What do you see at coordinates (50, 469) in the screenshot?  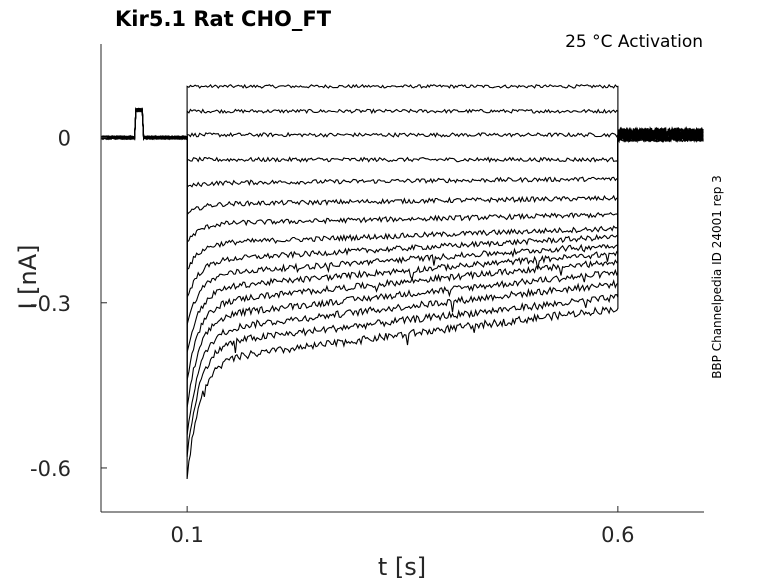 I see `y-tick-label: -0.6` at bounding box center [50, 469].